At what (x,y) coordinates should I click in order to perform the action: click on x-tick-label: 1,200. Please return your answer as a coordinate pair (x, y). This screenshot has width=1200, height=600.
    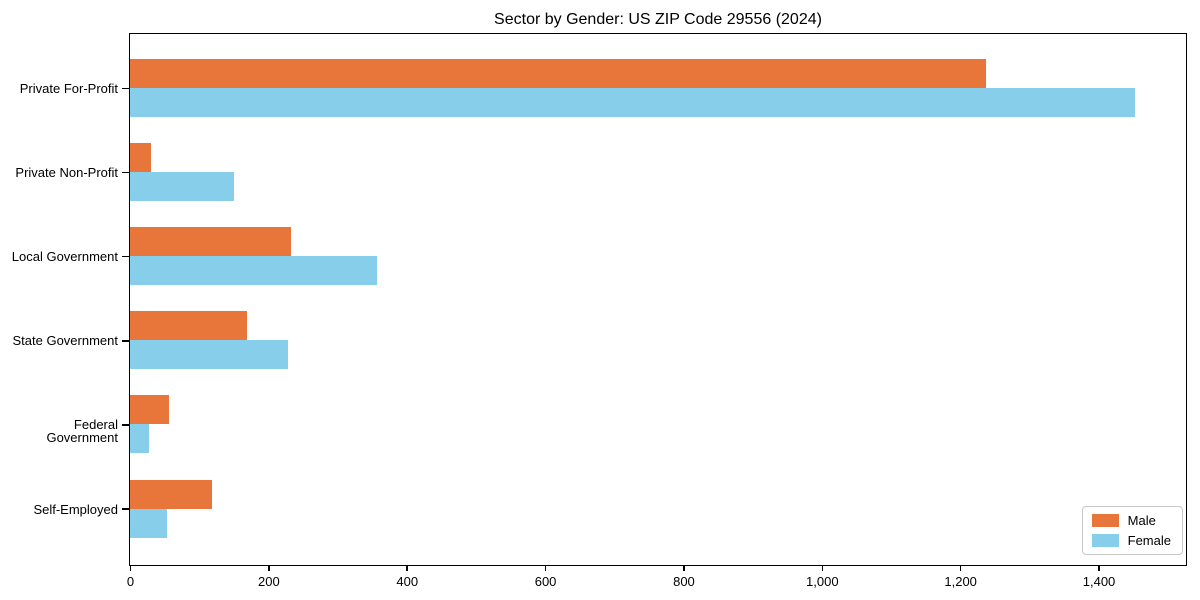
    Looking at the image, I should click on (960, 581).